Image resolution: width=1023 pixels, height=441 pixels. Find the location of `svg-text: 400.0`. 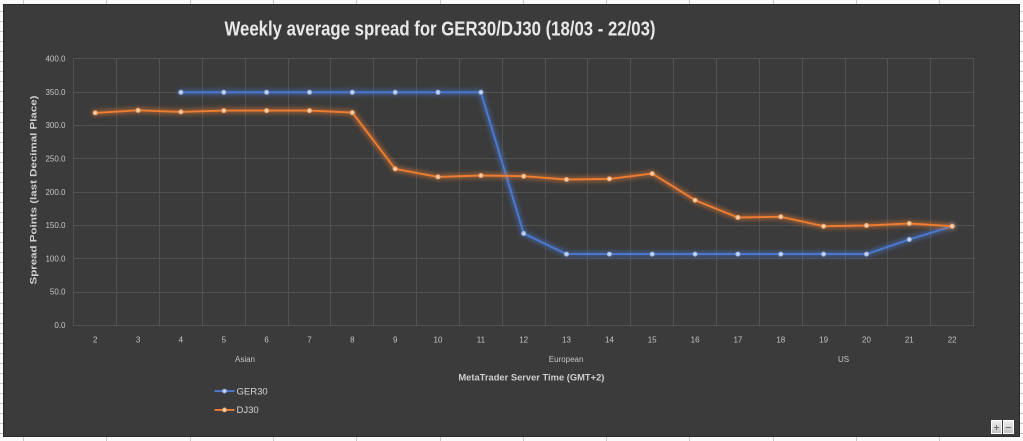

svg-text: 400.0 is located at coordinates (55, 59).